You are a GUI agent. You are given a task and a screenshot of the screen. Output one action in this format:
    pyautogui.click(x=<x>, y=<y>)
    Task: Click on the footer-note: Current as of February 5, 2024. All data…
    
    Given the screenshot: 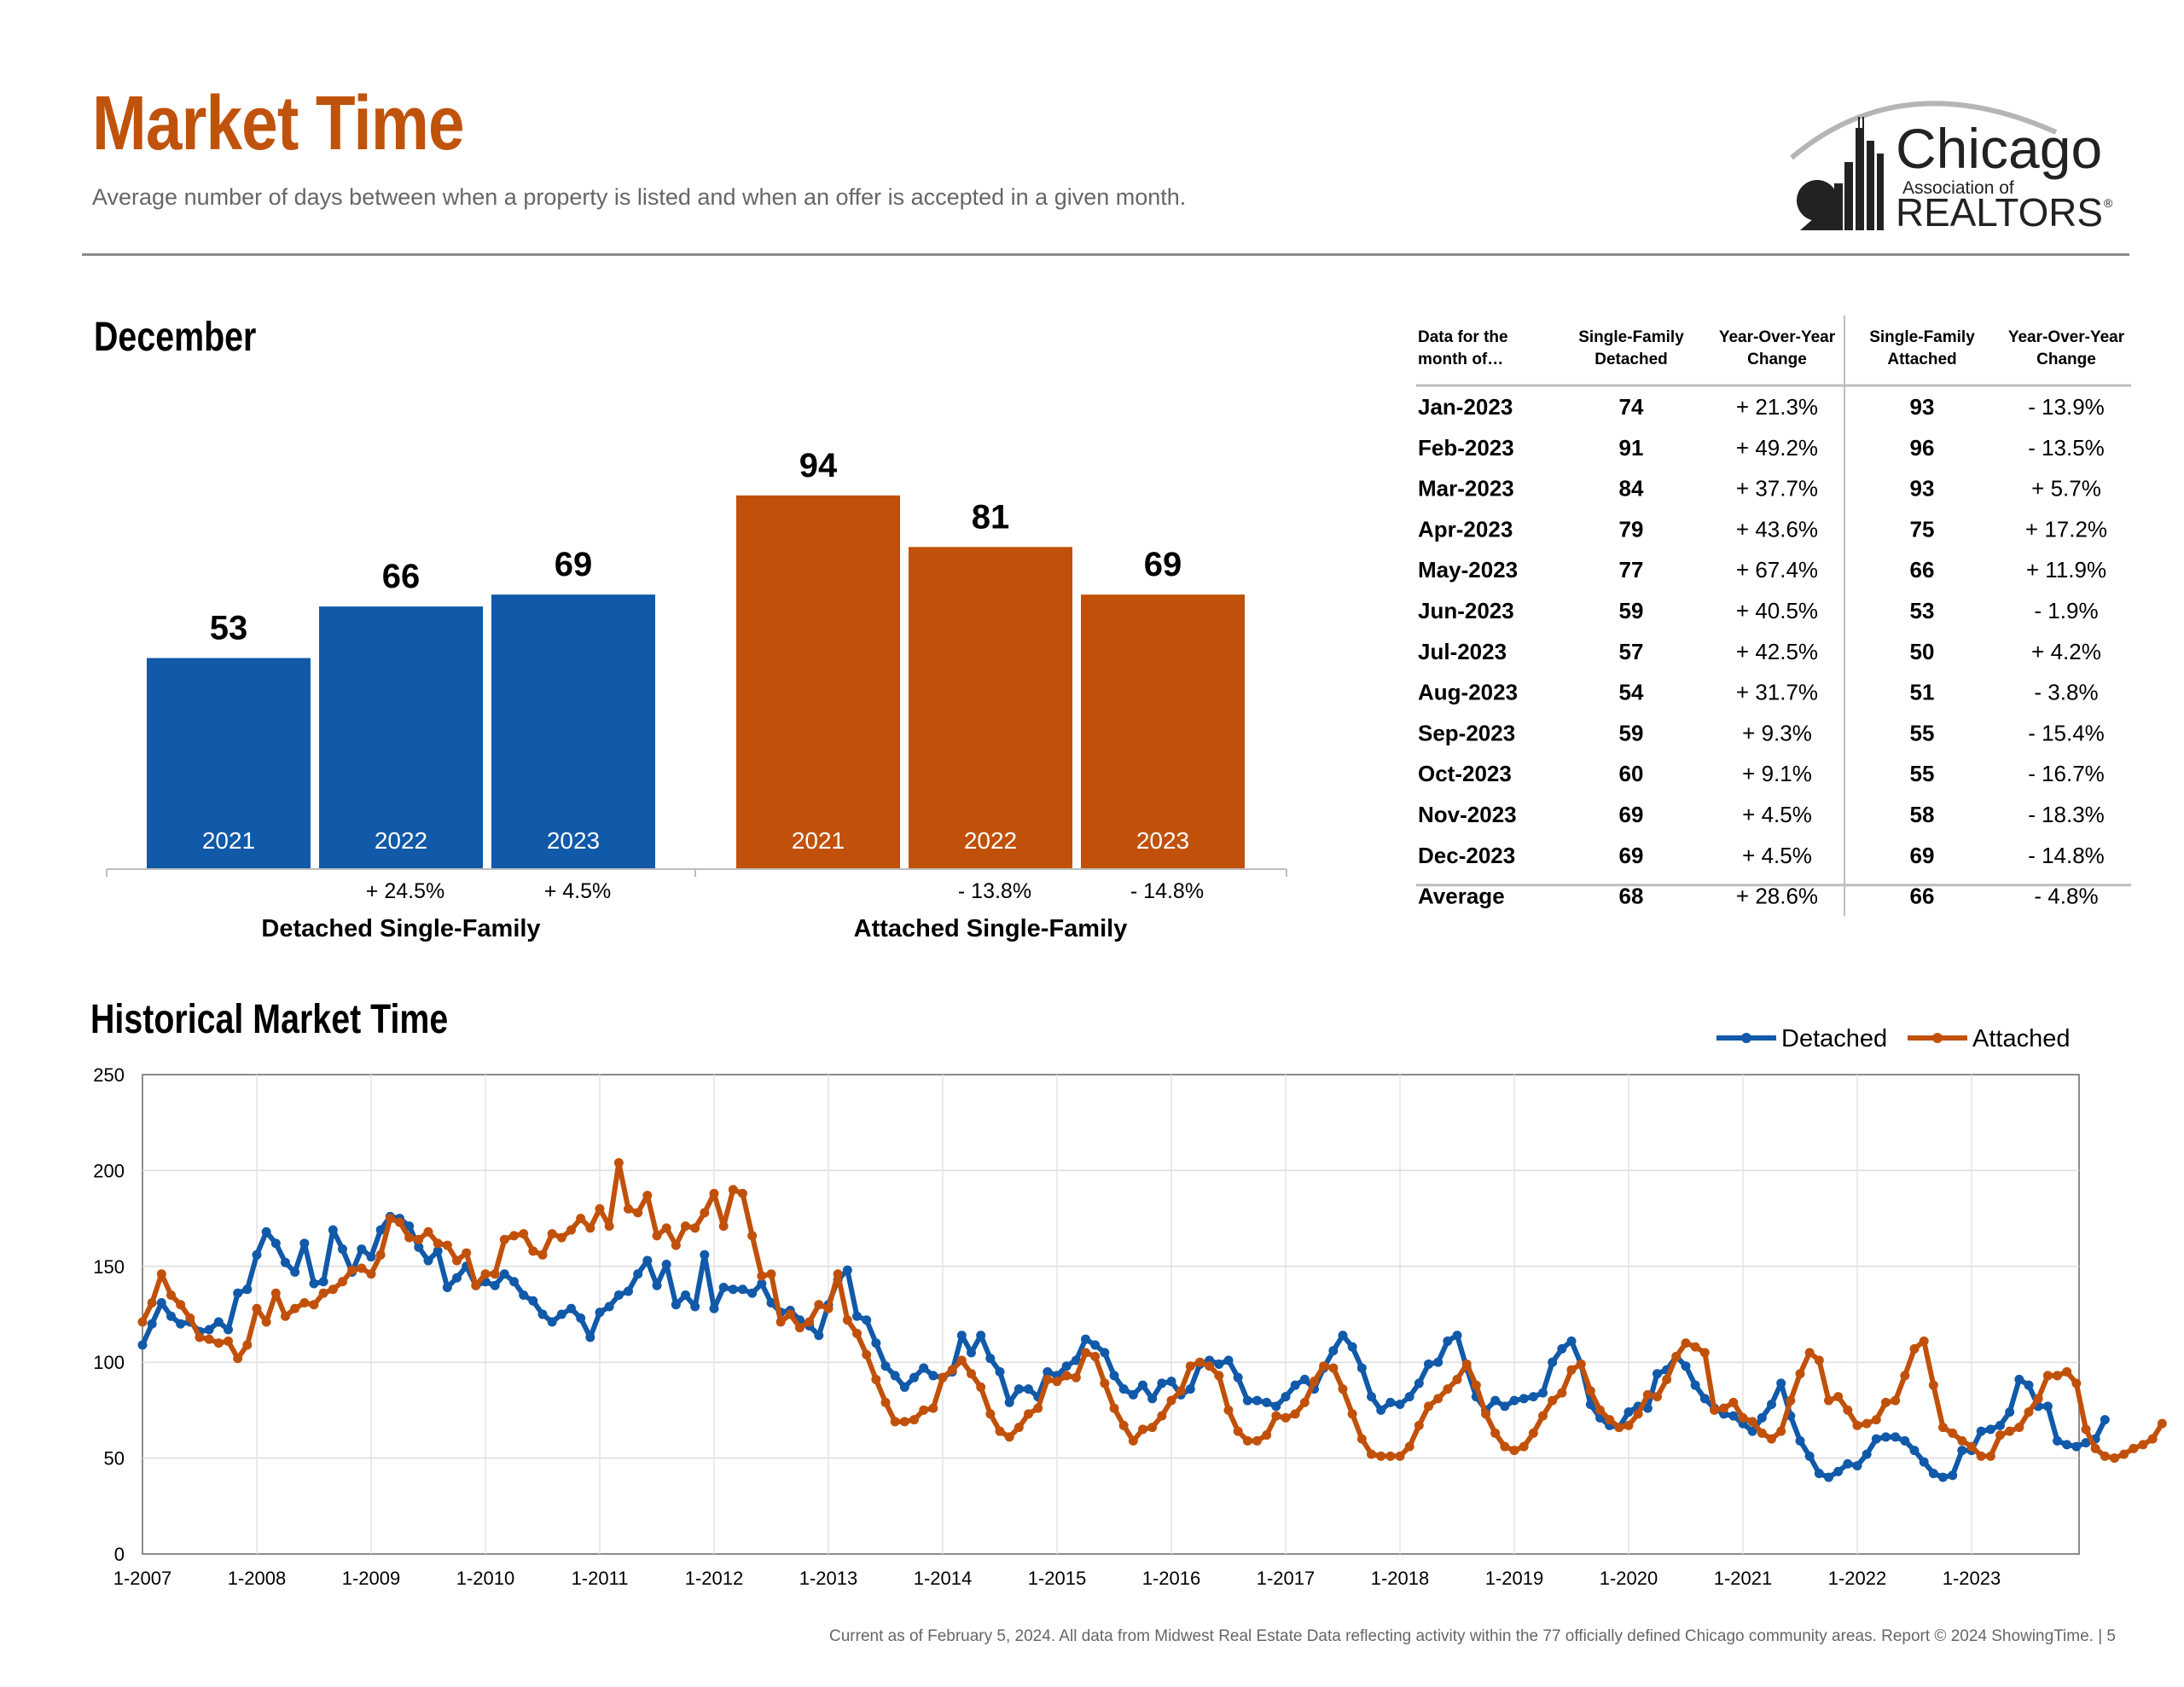 What is the action you would take?
    pyautogui.click(x=1473, y=1636)
    